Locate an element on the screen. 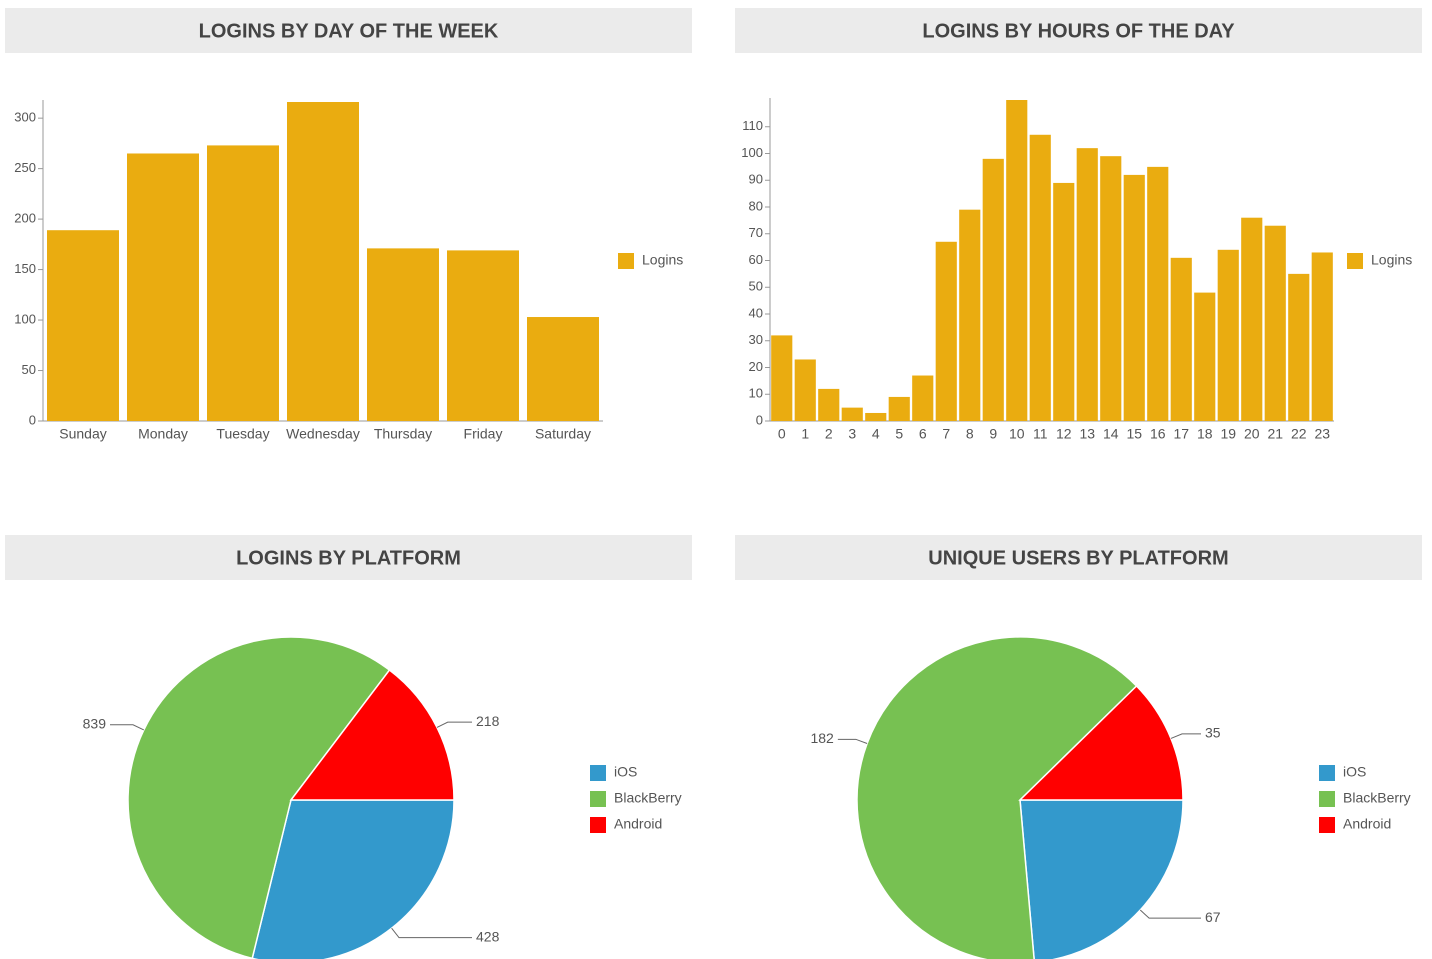  x-tick-label: Sunday is located at coordinates (82, 434).